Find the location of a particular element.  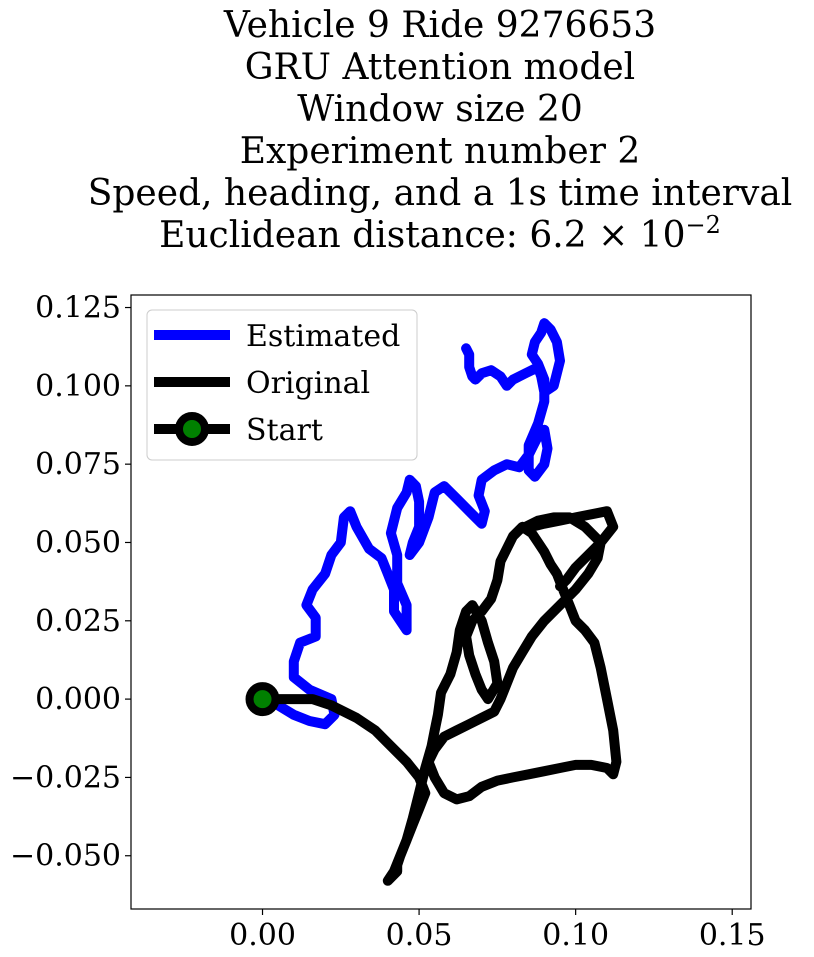

metric-prefix: Euclidean distance: 6.2 × 10 is located at coordinates (422, 235).